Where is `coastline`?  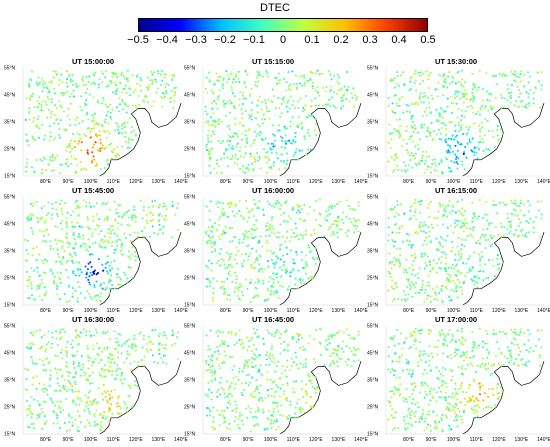 coastline is located at coordinates (140, 397).